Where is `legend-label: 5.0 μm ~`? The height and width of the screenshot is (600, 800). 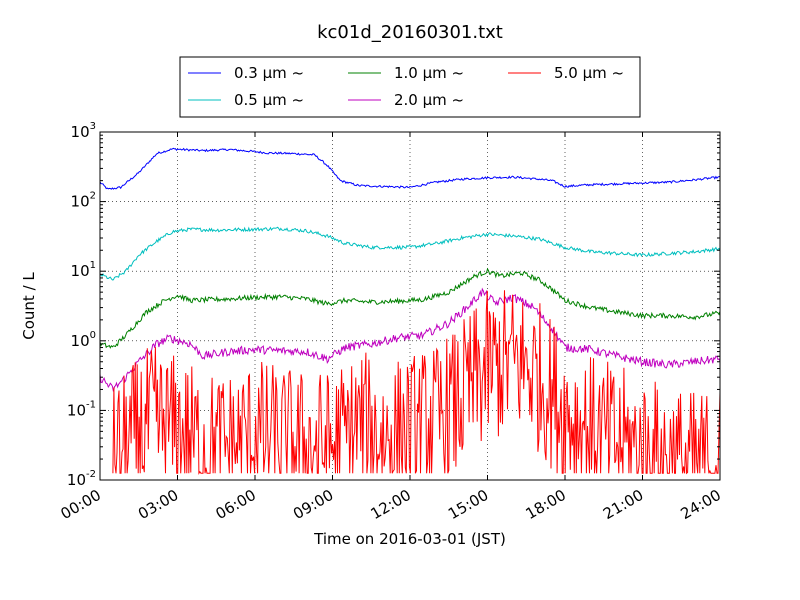
legend-label: 5.0 μm ~ is located at coordinates (589, 73).